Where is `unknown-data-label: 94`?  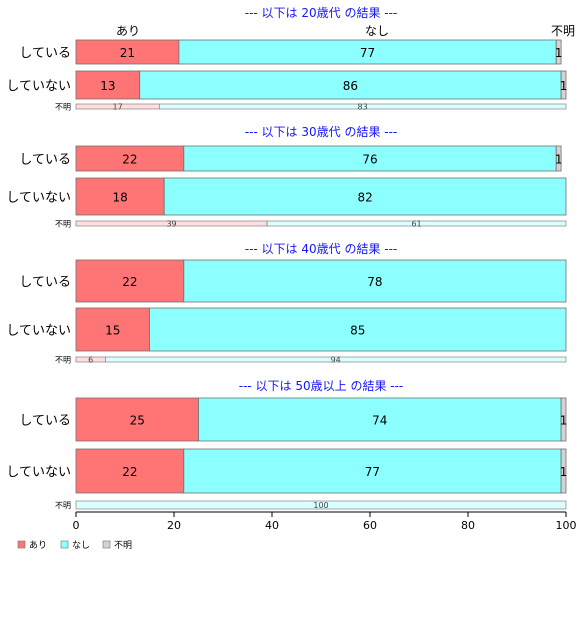 unknown-data-label: 94 is located at coordinates (336, 360).